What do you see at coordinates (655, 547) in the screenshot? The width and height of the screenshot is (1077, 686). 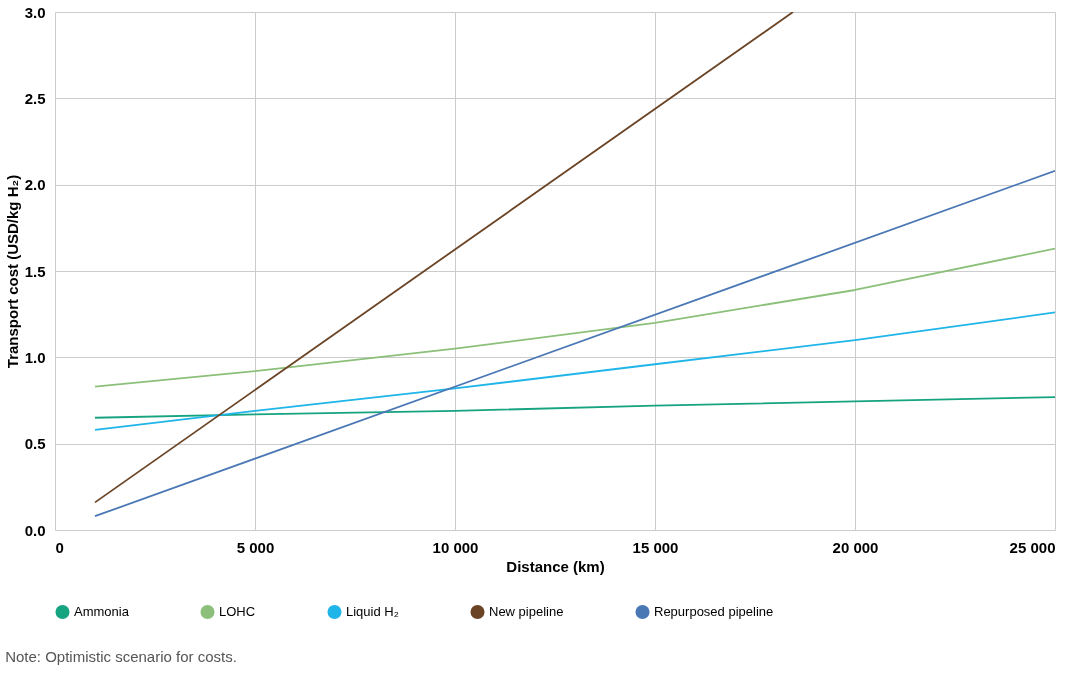 I see `x-tick-label: 15 000` at bounding box center [655, 547].